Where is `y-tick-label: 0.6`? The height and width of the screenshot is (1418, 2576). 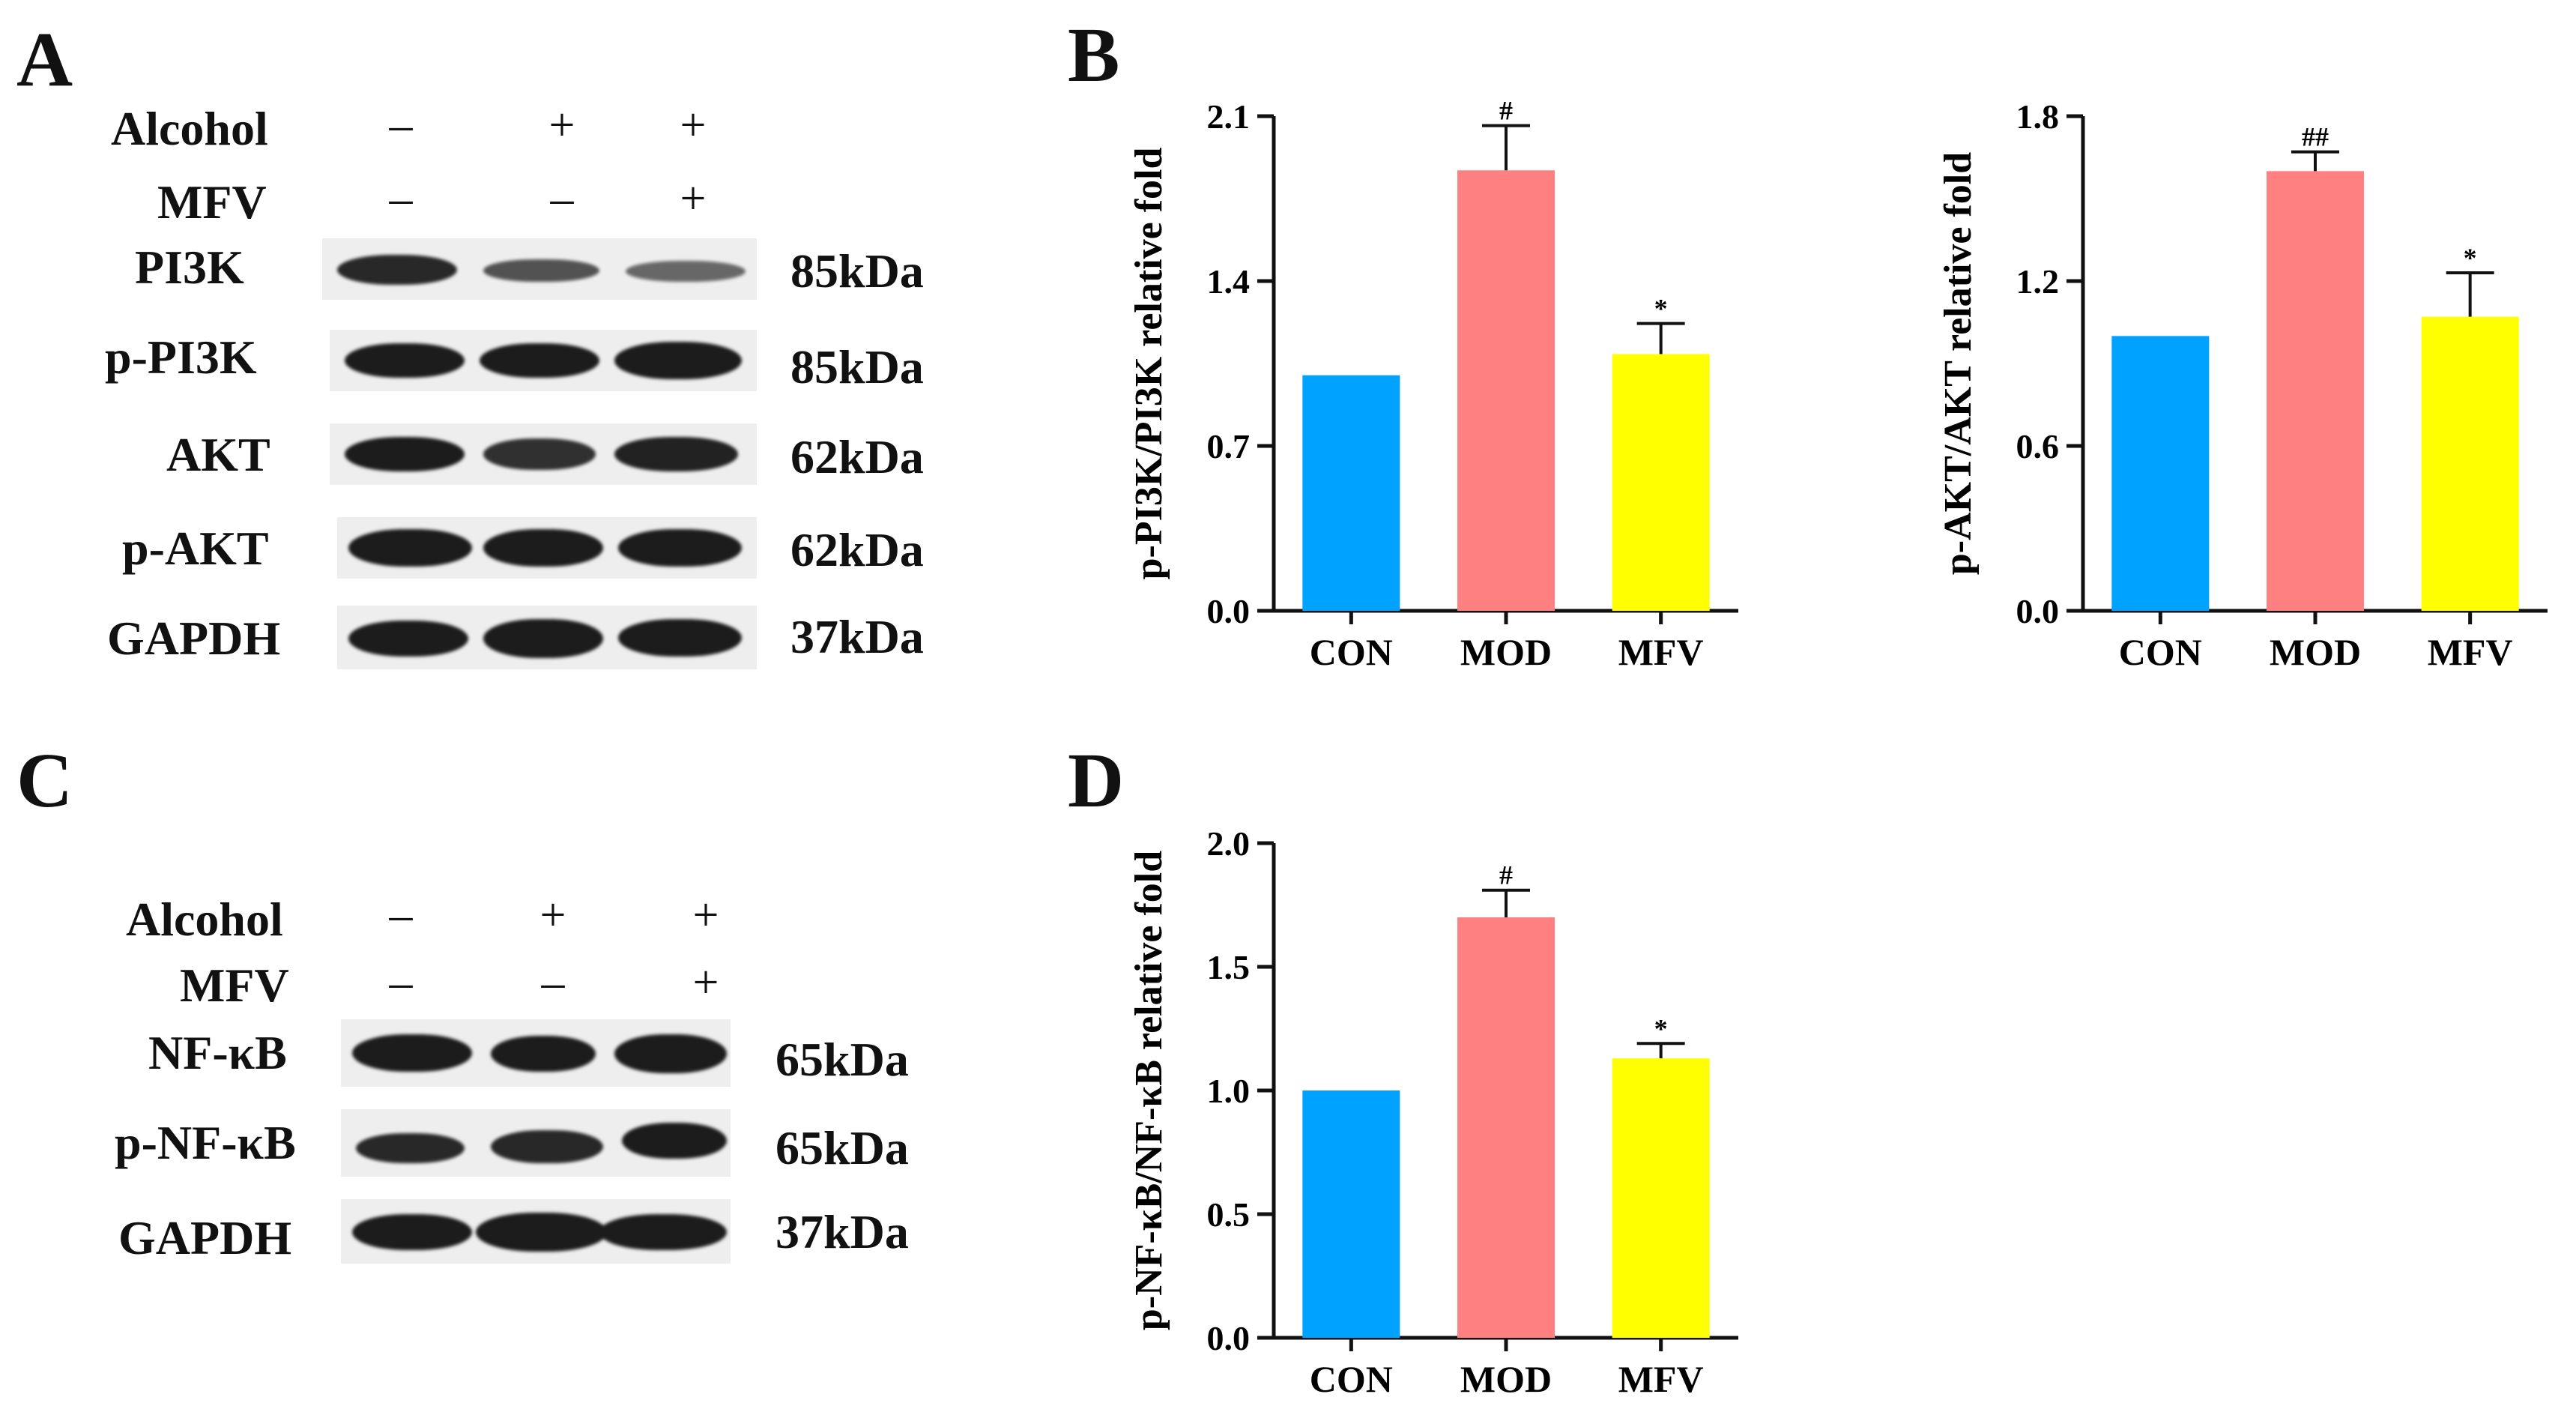
y-tick-label: 0.6 is located at coordinates (2038, 446).